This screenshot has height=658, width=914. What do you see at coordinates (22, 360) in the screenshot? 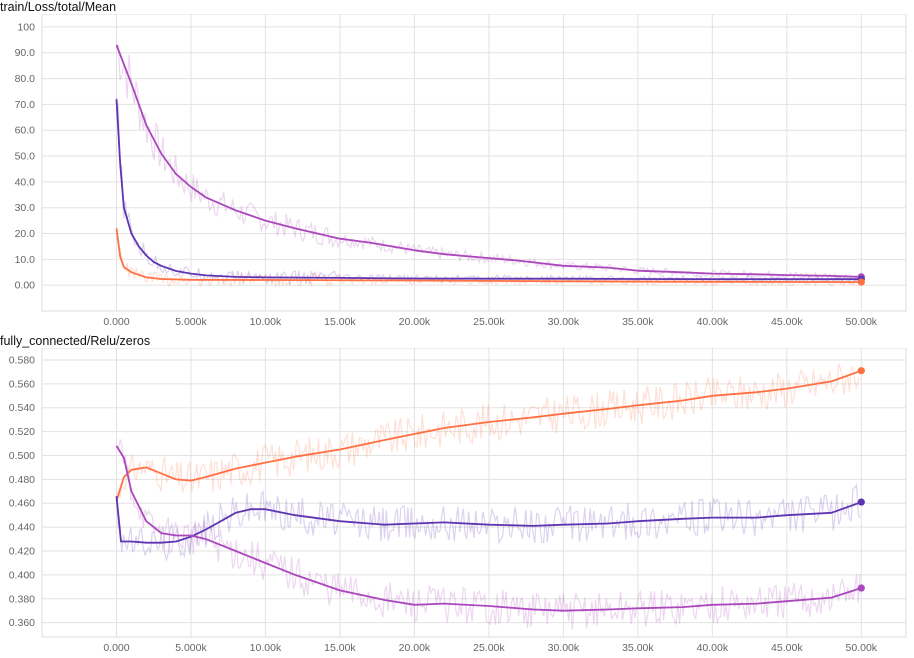
I see `y-tick-label: 0.580` at bounding box center [22, 360].